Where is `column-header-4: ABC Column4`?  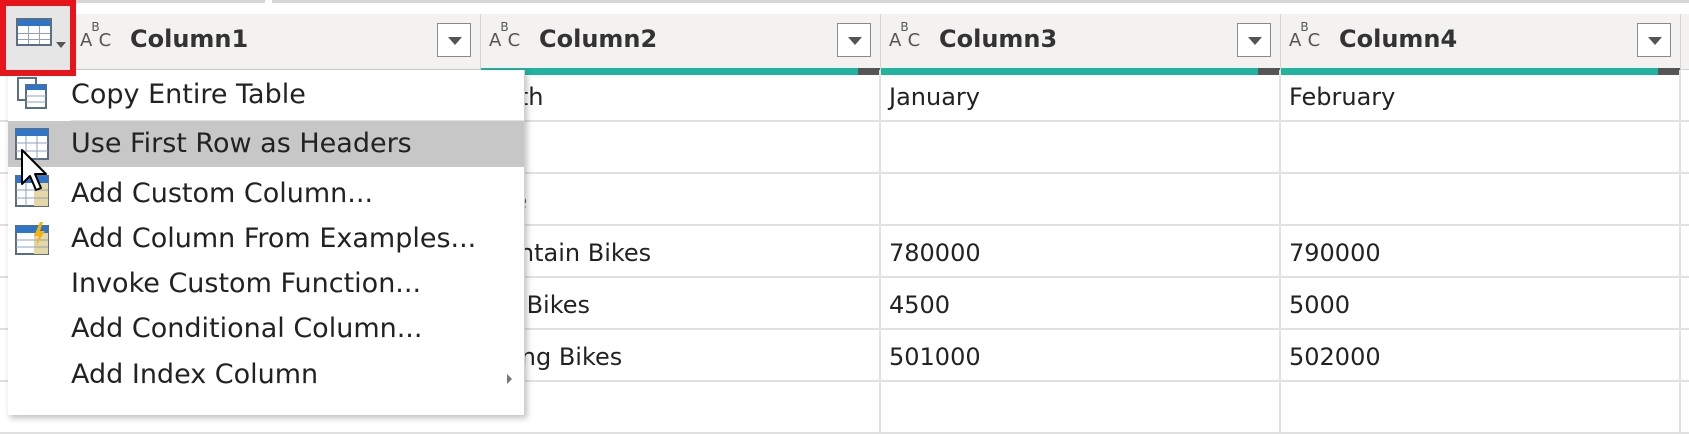 column-header-4: ABC Column4 is located at coordinates (1481, 44).